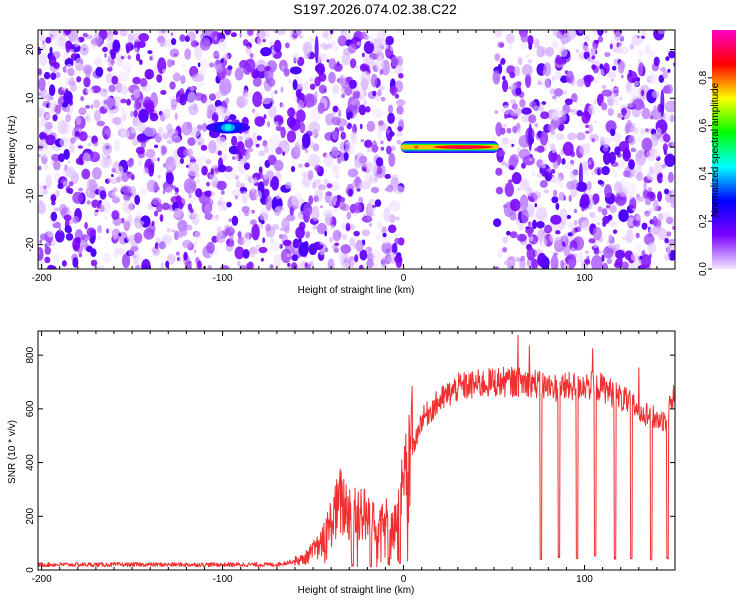 Image resolution: width=750 pixels, height=600 pixels. What do you see at coordinates (30, 195) in the screenshot?
I see `spectrogram-y-tick-label: -10` at bounding box center [30, 195].